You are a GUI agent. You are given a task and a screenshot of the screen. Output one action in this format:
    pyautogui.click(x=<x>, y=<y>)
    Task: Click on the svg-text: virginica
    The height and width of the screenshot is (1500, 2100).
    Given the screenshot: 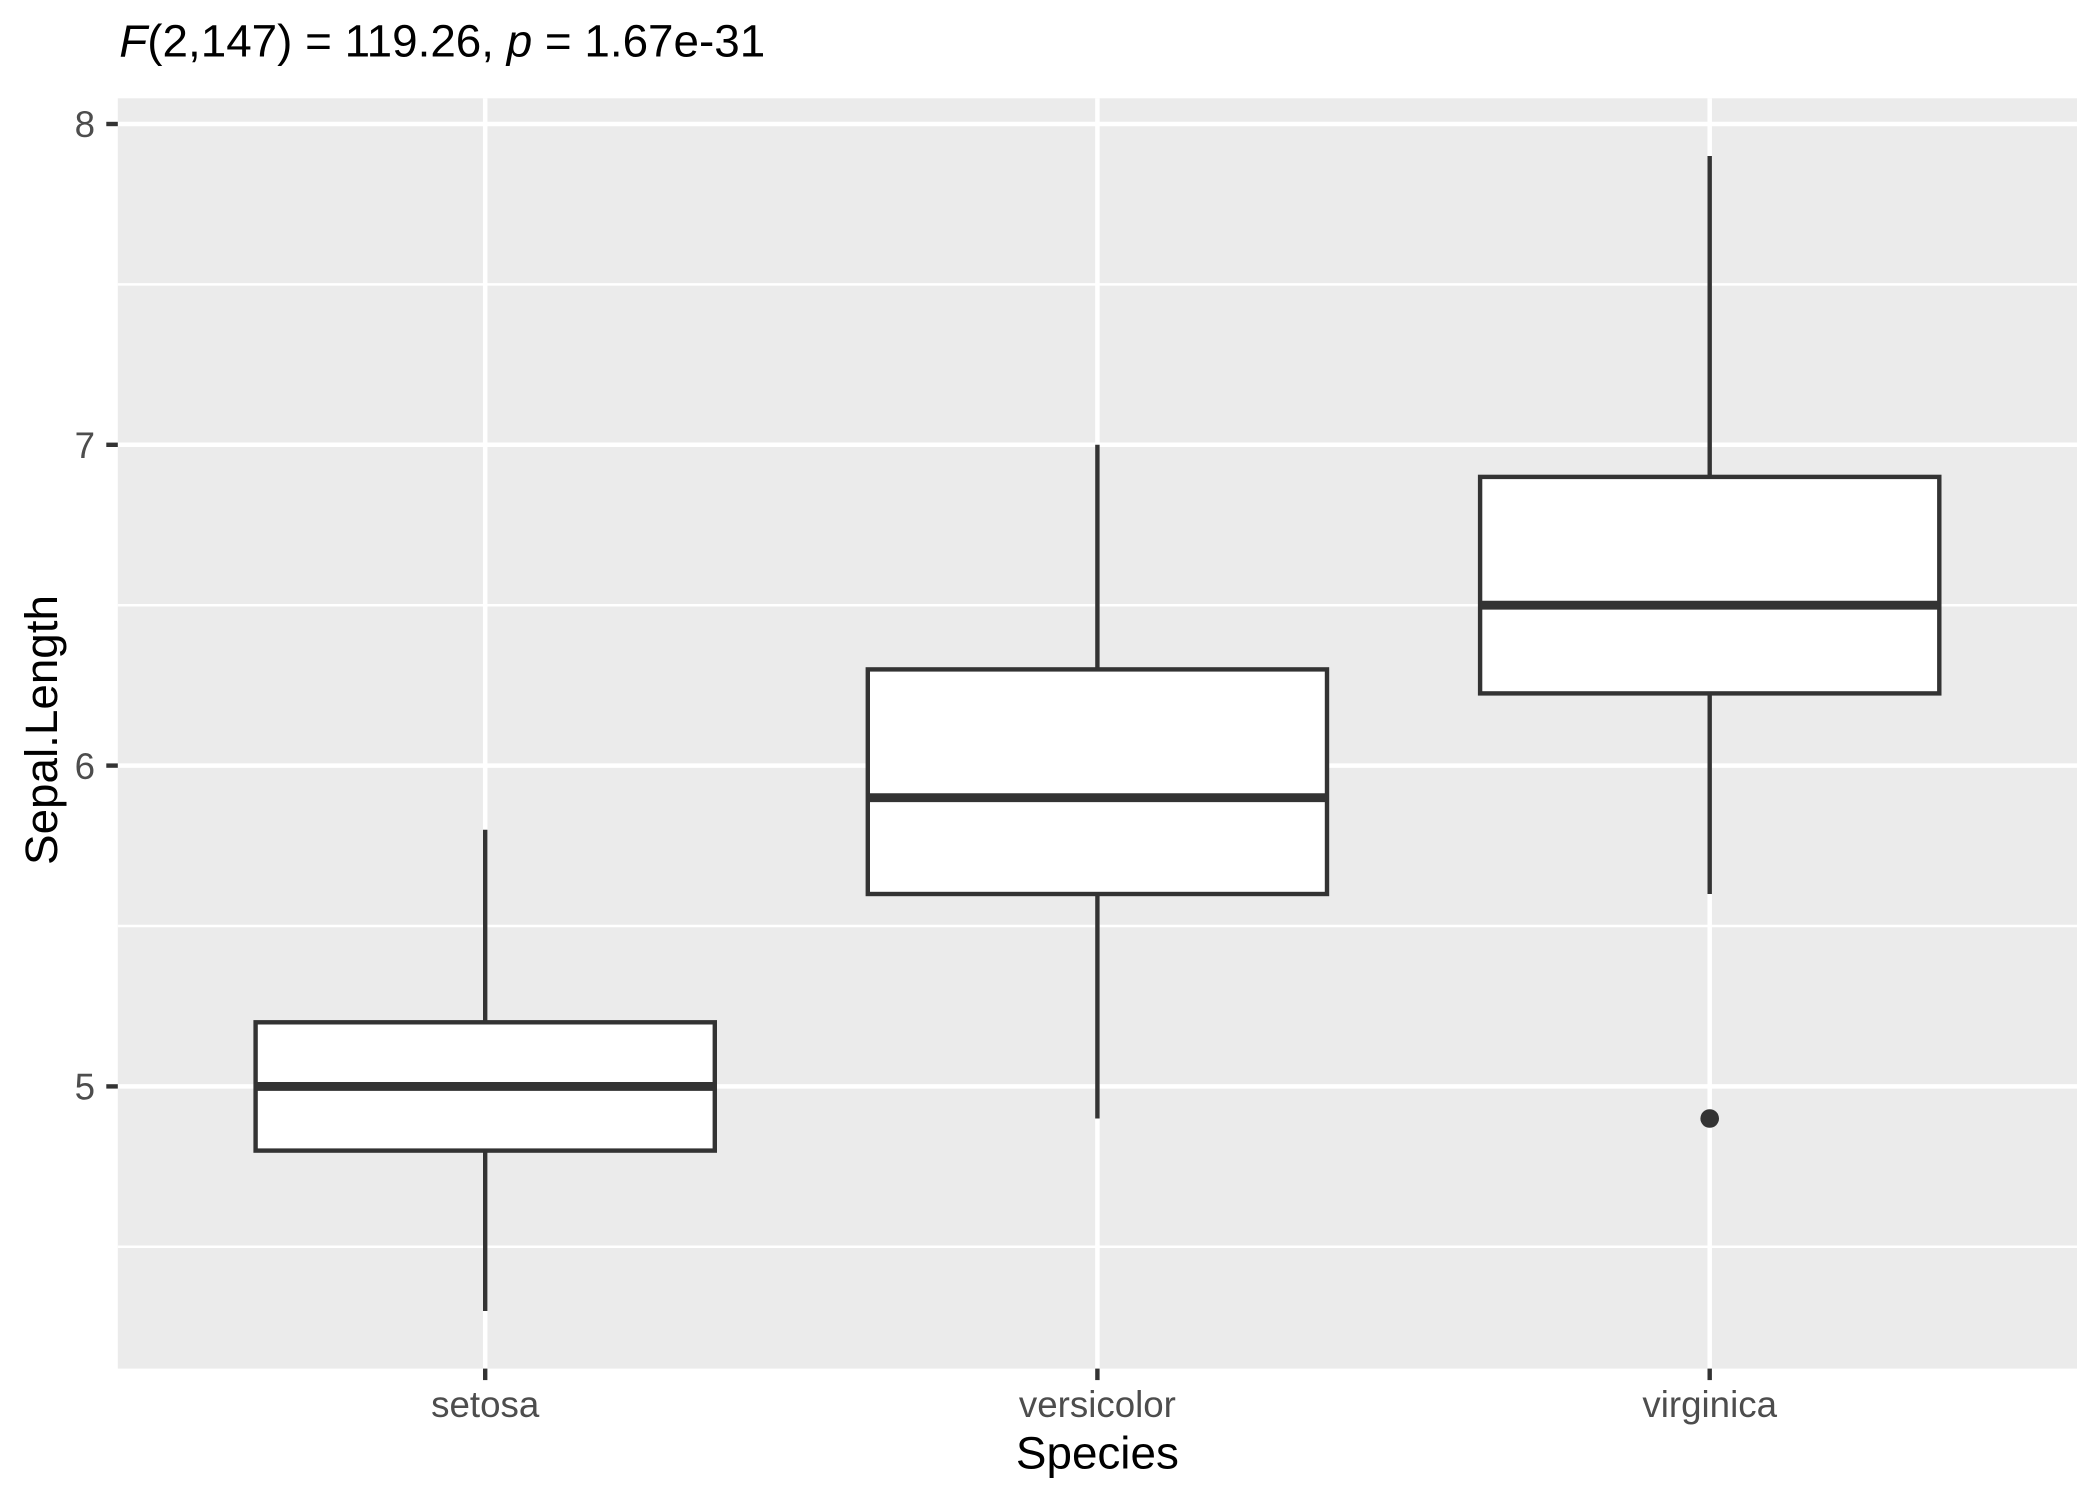 What is the action you would take?
    pyautogui.click(x=1709, y=1404)
    